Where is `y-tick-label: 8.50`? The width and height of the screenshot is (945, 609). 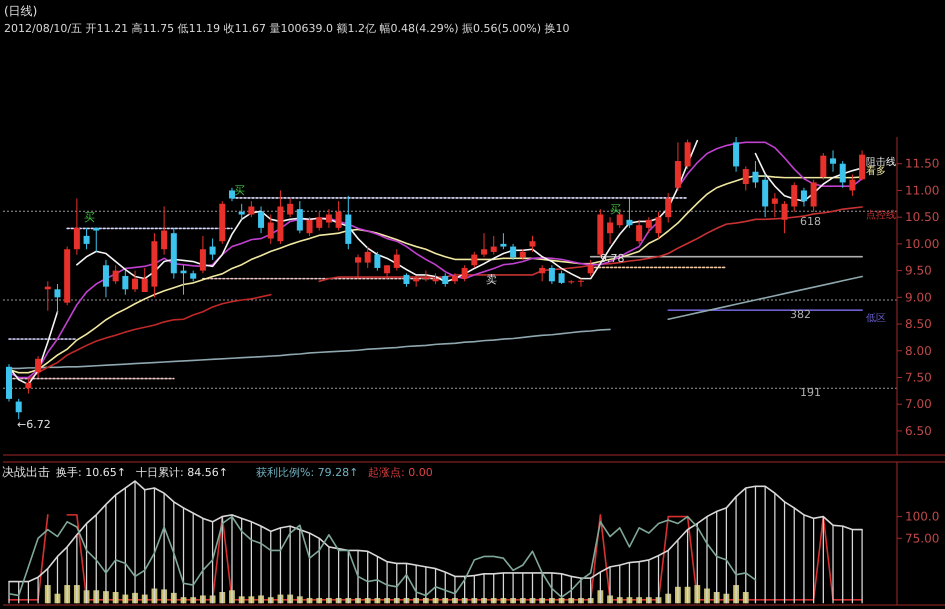 y-tick-label: 8.50 is located at coordinates (918, 324).